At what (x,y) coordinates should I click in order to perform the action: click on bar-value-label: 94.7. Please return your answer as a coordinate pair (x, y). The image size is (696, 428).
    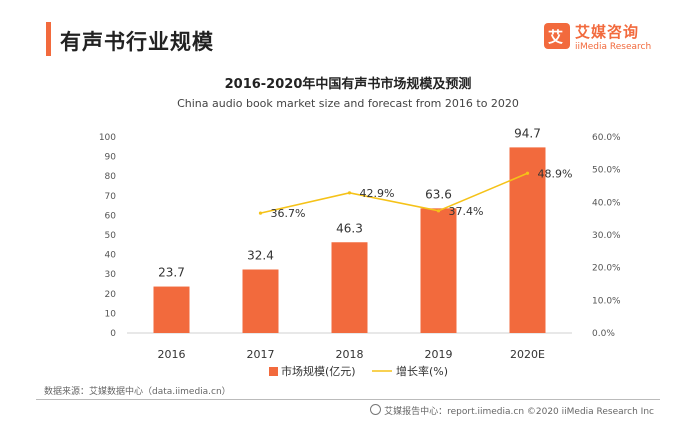
    Looking at the image, I should click on (527, 133).